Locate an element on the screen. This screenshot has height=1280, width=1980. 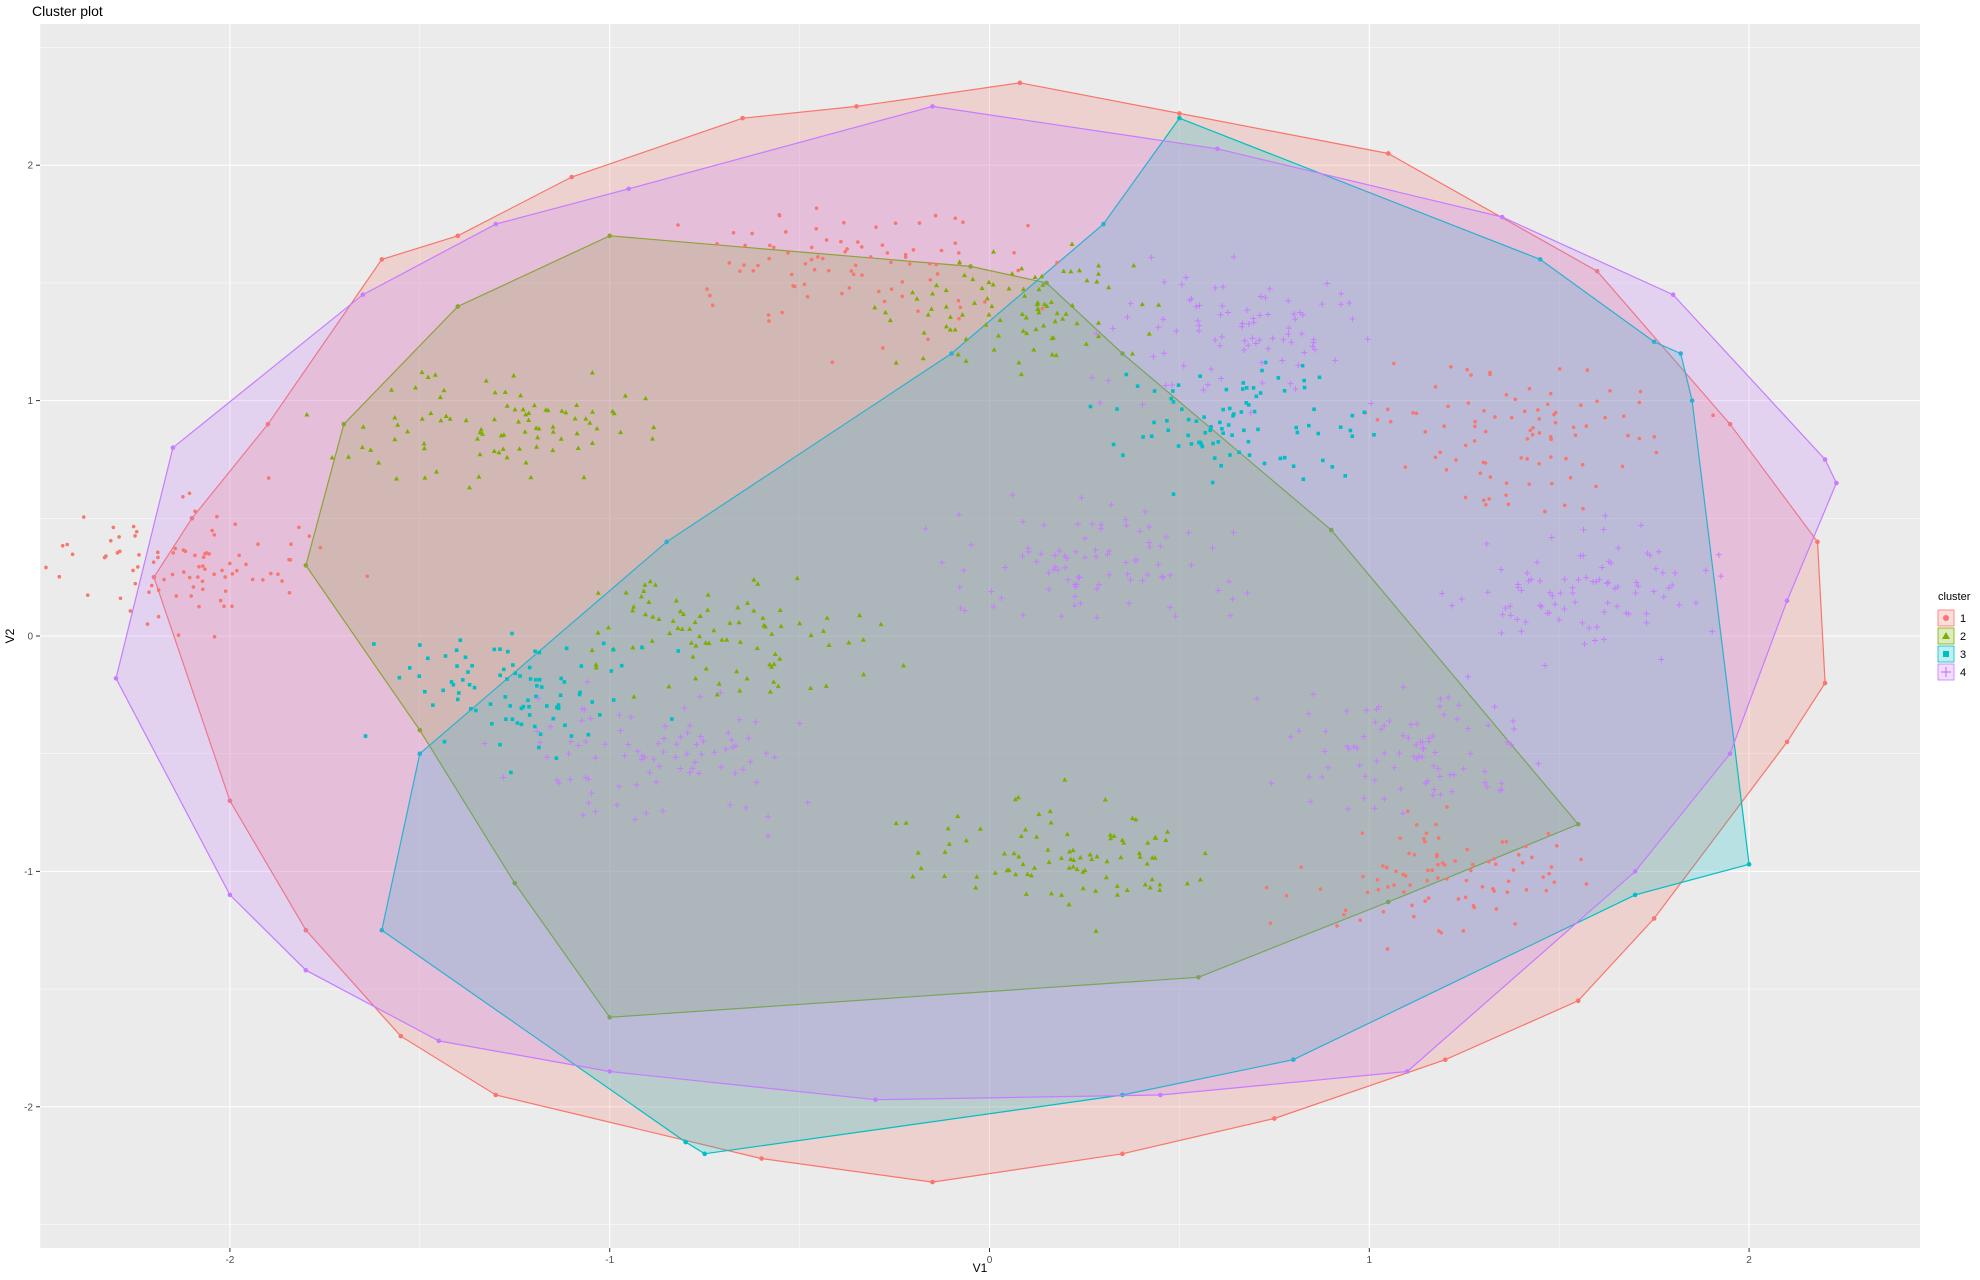
legend-label-2: 2 is located at coordinates (1963, 637).